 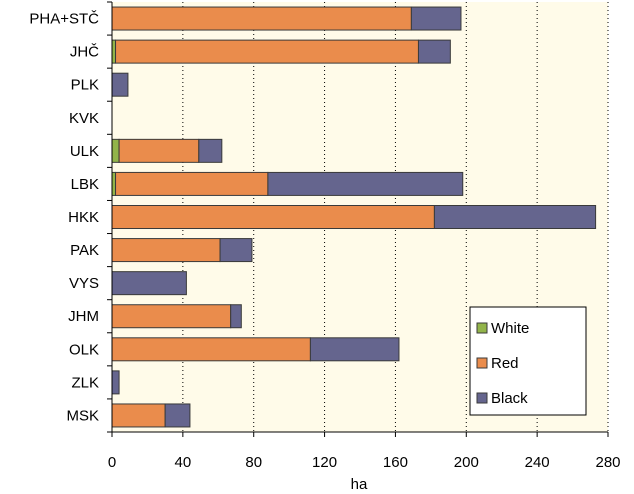 What do you see at coordinates (183, 462) in the screenshot?
I see `x-tick-label: 40` at bounding box center [183, 462].